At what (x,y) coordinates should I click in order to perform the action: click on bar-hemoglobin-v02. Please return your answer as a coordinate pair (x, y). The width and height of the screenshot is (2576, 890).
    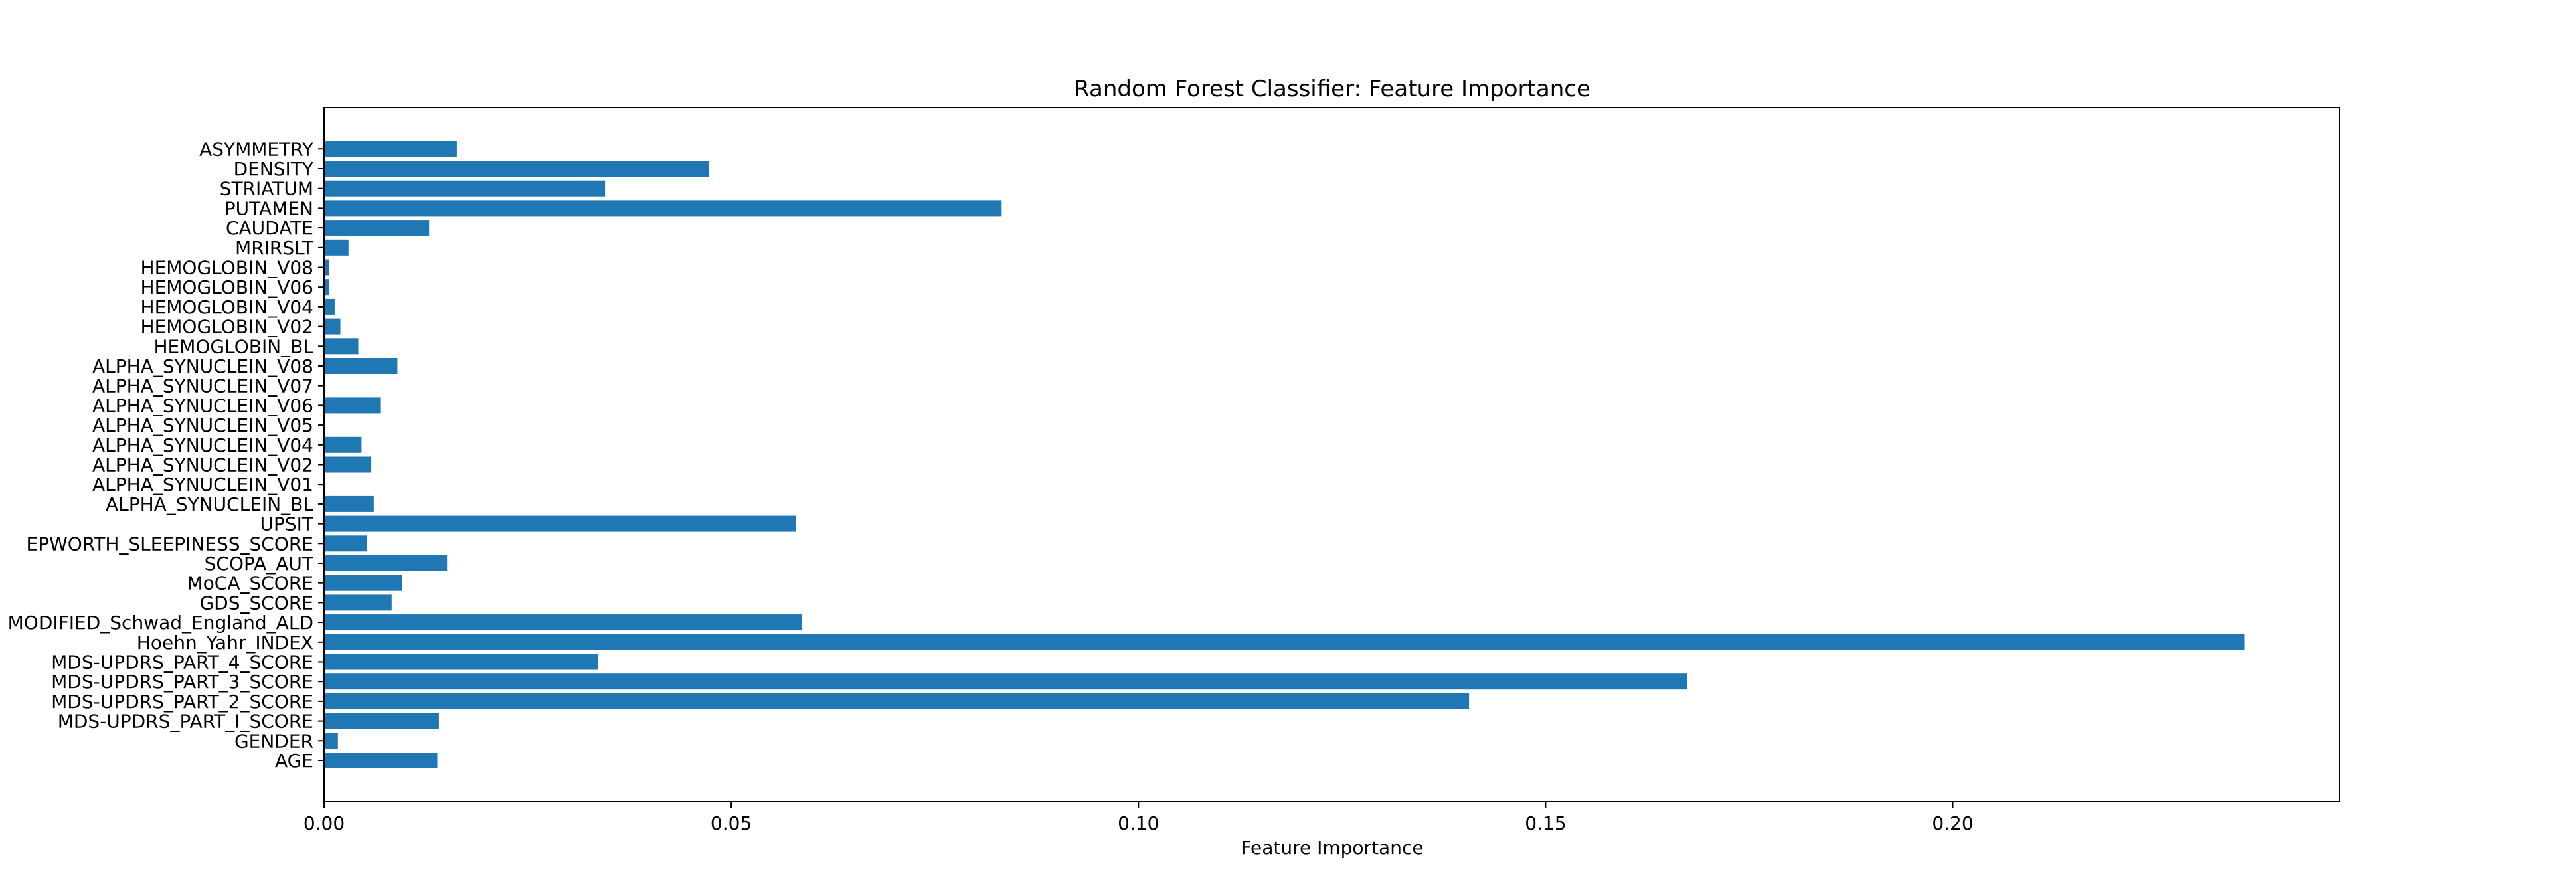
    Looking at the image, I should click on (332, 326).